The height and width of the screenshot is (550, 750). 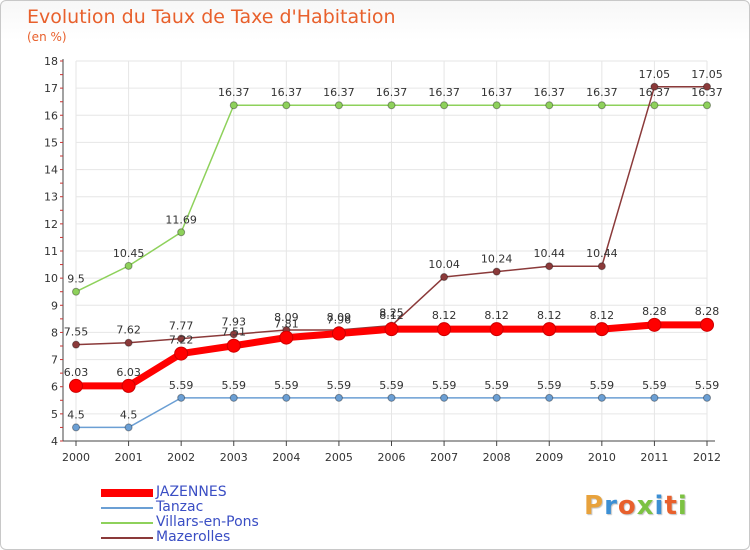 I want to click on legend-label: Villars-en-Pons, so click(x=207, y=522).